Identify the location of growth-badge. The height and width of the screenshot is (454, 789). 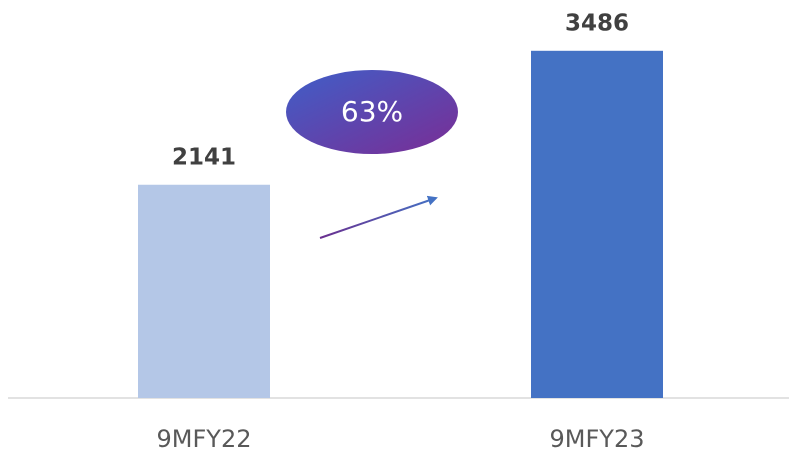
(372, 112).